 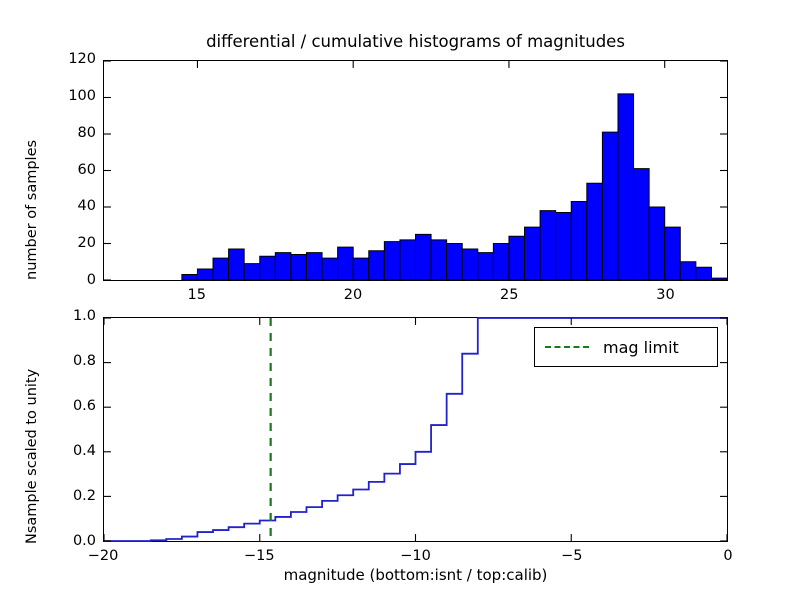 What do you see at coordinates (84, 316) in the screenshot?
I see `bottom-y-ticklabel: 1.0` at bounding box center [84, 316].